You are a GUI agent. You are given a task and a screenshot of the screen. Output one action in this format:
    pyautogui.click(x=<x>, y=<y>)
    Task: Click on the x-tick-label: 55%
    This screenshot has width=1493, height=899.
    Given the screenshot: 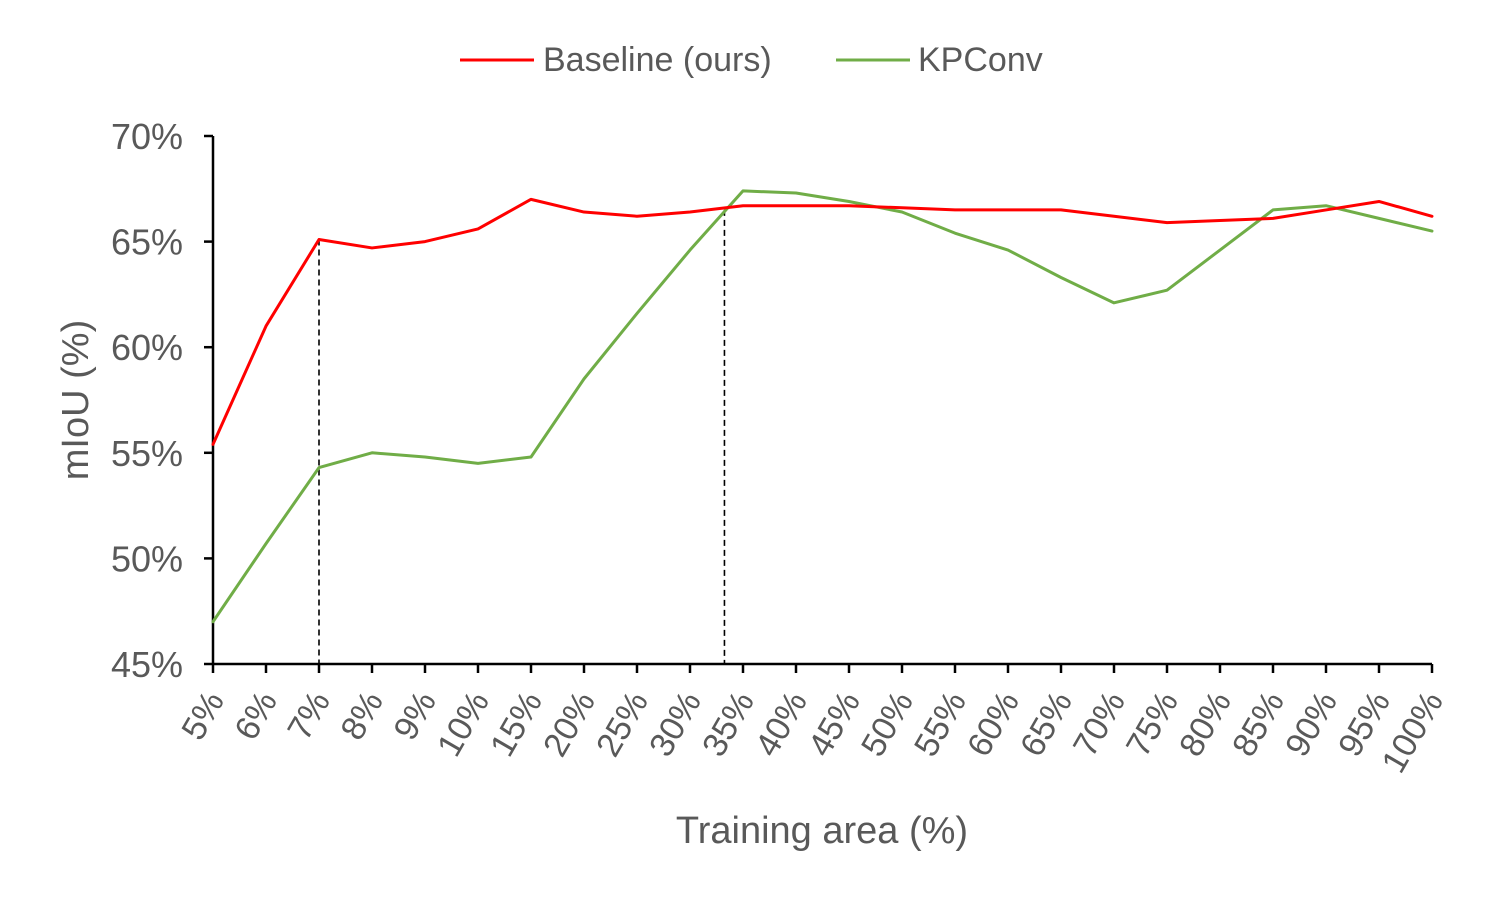 What is the action you would take?
    pyautogui.click(x=940, y=724)
    